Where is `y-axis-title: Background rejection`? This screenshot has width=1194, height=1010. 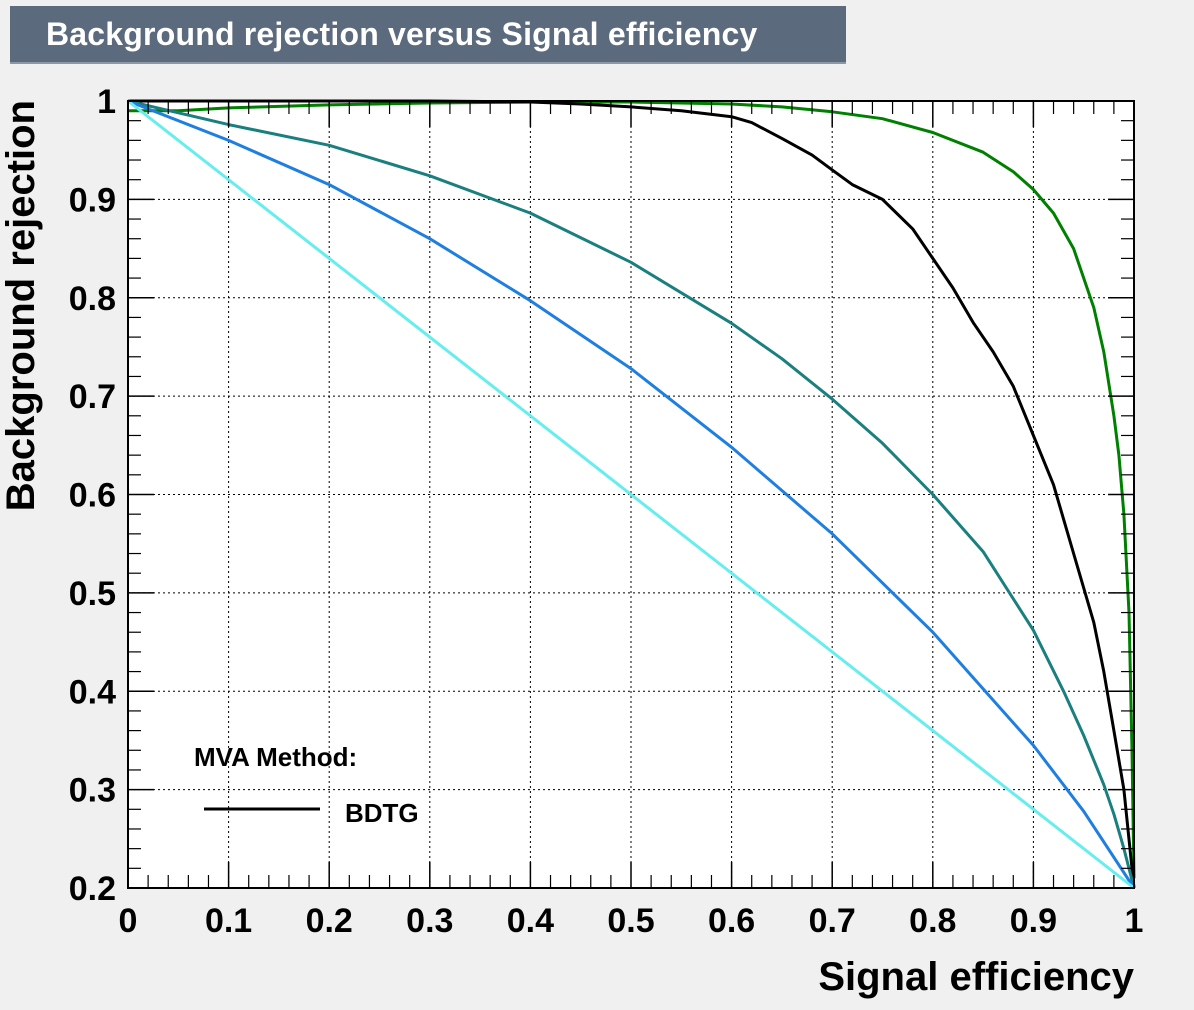 y-axis-title: Background rejection is located at coordinates (21, 305).